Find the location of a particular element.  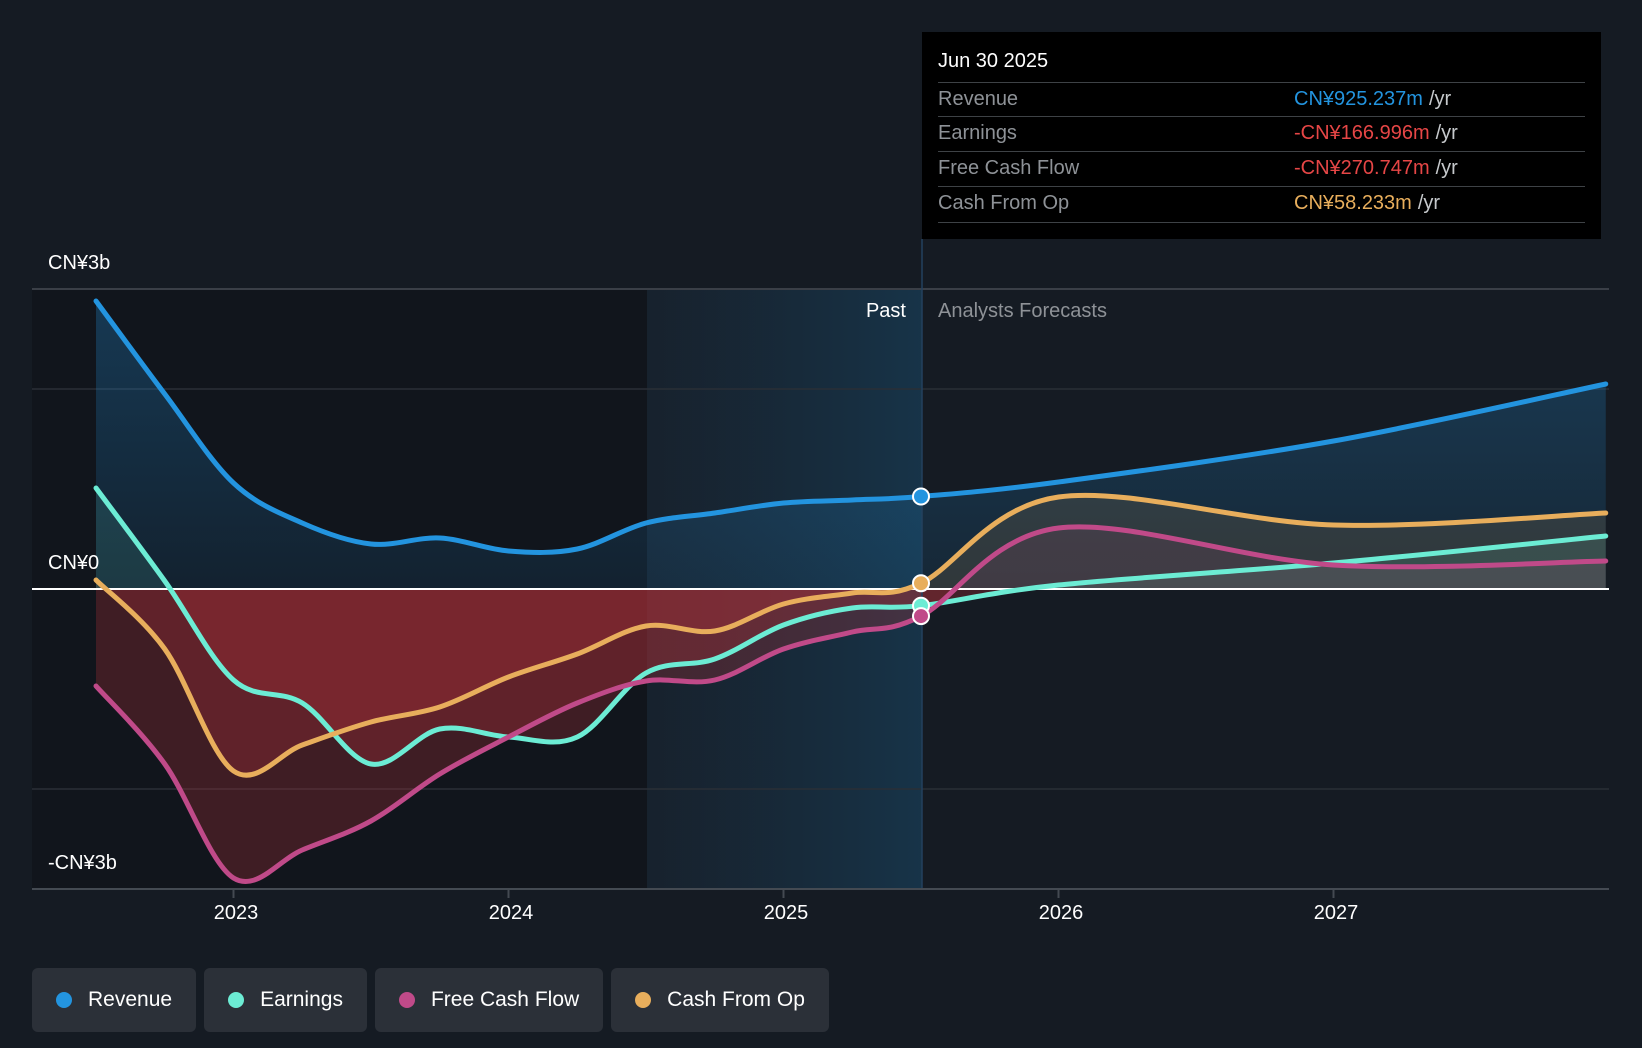

forecast-label: Analysts Forecasts is located at coordinates (1022, 311).